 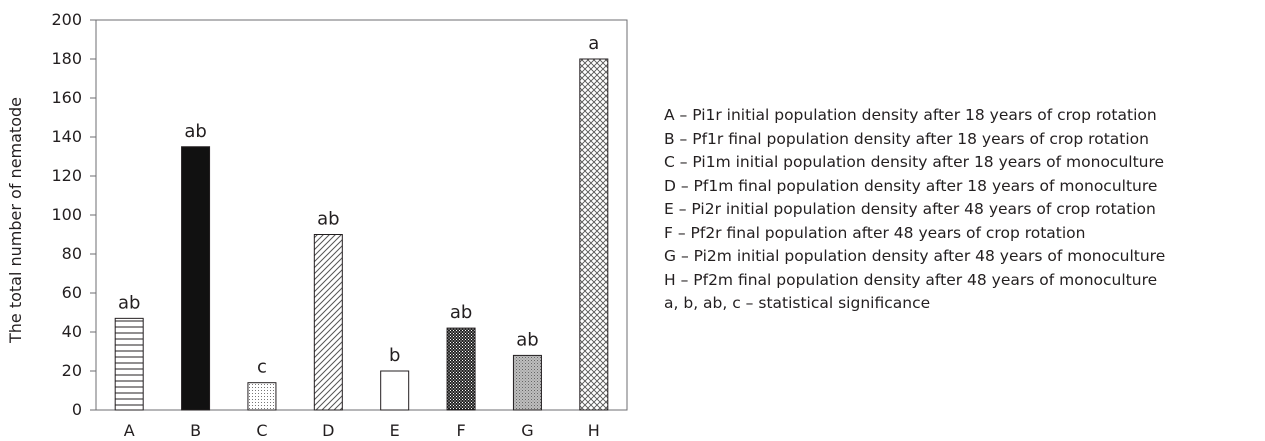 What do you see at coordinates (129, 430) in the screenshot?
I see `x-tick-label: A` at bounding box center [129, 430].